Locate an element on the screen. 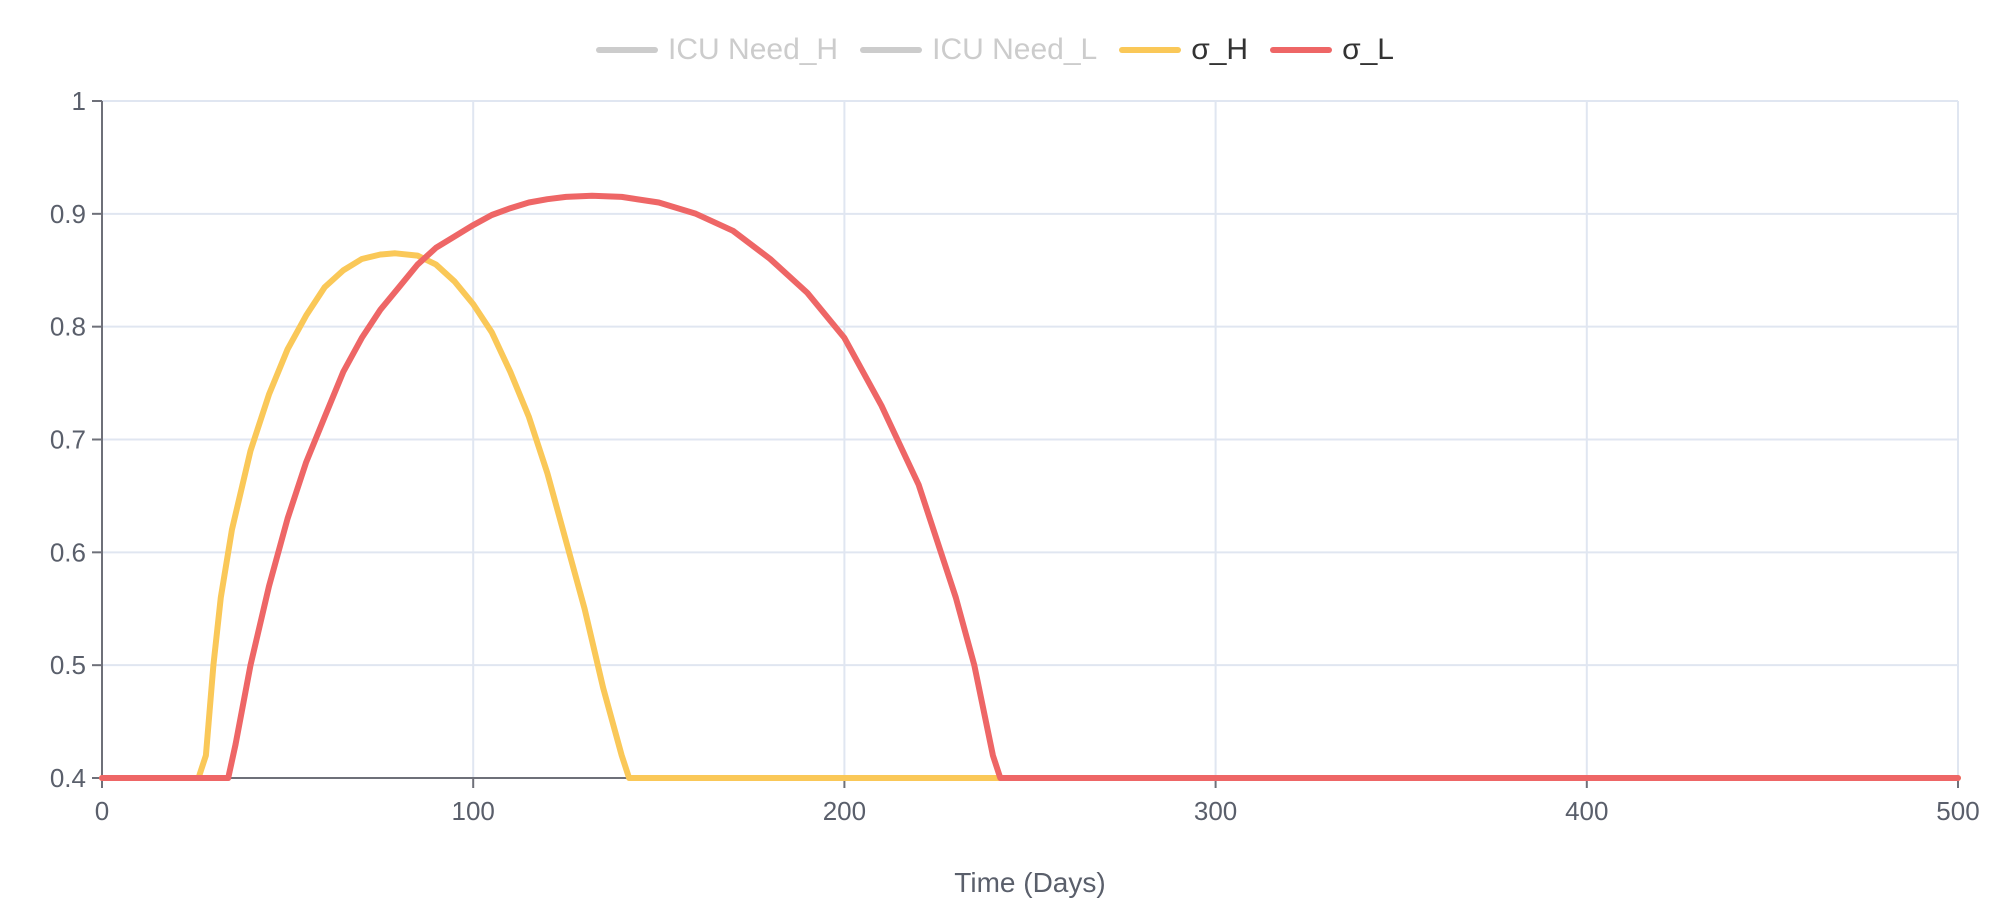 The image size is (1990, 920). legend-label-sigma-l: σ_L is located at coordinates (1368, 49).